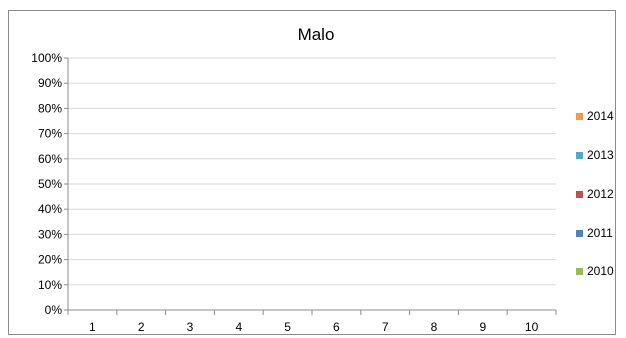 This screenshot has width=626, height=338. What do you see at coordinates (141, 327) in the screenshot?
I see `x-tick-label: 2` at bounding box center [141, 327].